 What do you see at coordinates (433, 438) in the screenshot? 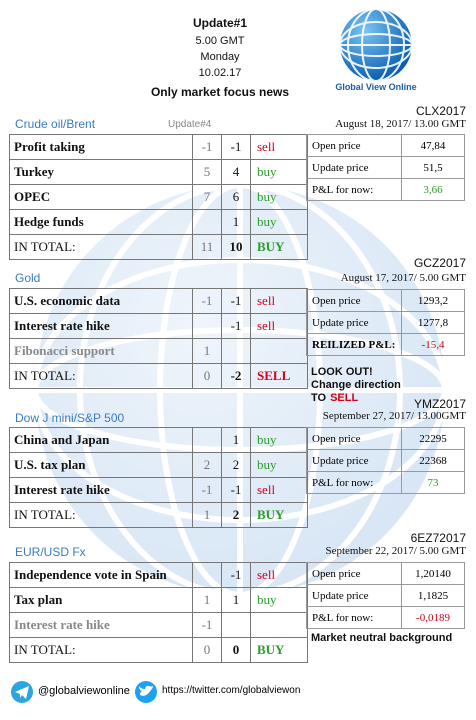
I see `price-value: 22295` at bounding box center [433, 438].